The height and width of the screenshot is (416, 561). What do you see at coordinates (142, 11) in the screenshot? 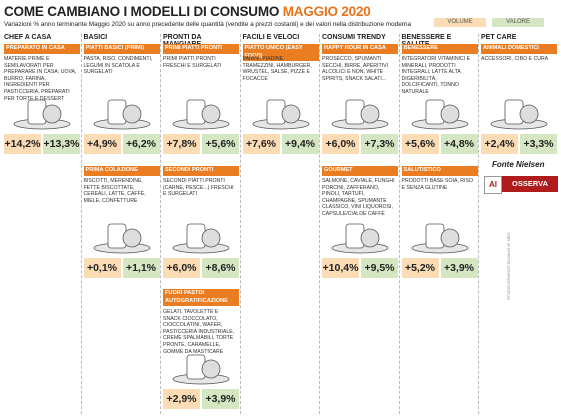
I see `title: COME CAMBIANO I MODELLI DI CONSUMO` at bounding box center [142, 11].